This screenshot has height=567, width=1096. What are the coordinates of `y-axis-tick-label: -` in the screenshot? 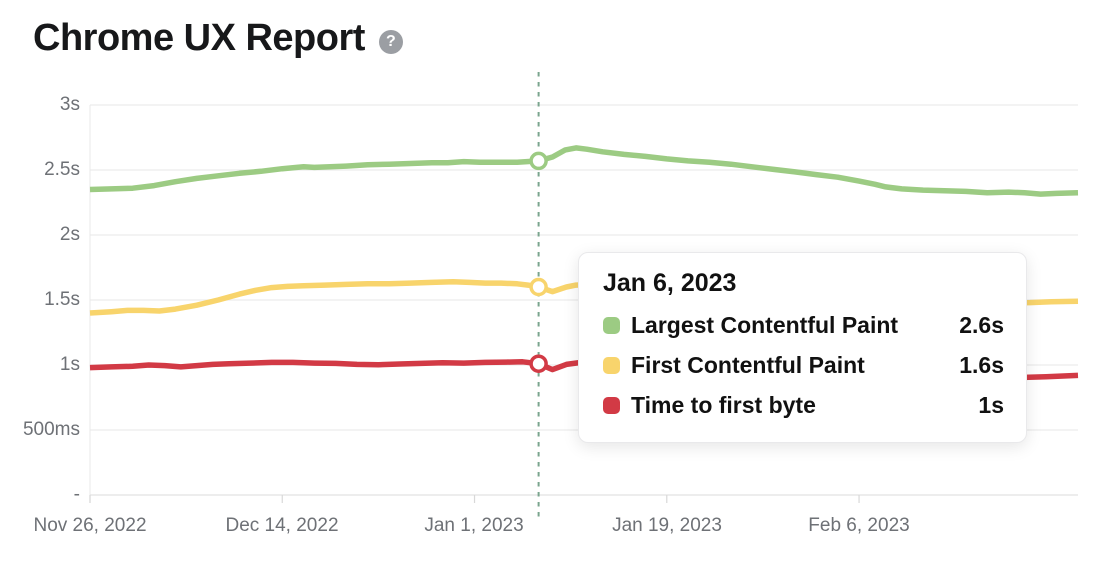 It's located at (76, 494).